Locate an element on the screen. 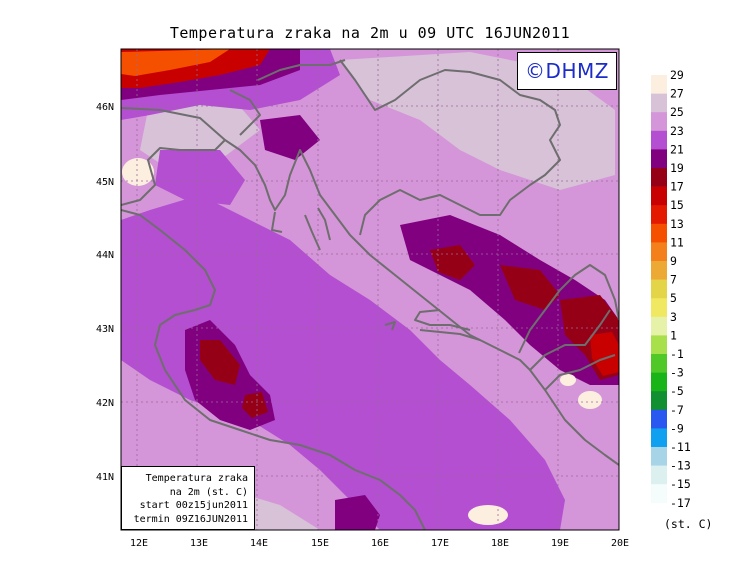 The image size is (740, 582). info-line: termin 09Z16JUN2011 is located at coordinates (190, 519).